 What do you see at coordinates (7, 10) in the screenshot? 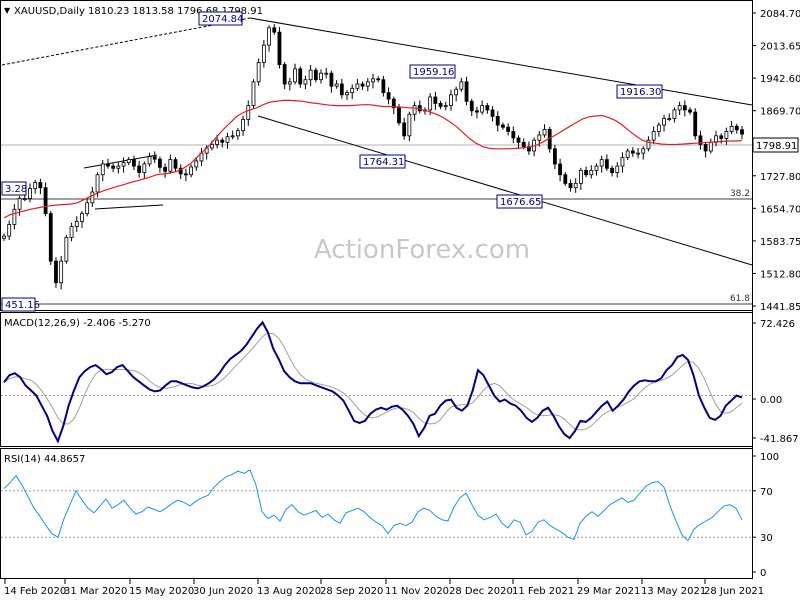
I see `collapse-arrow-icon: ▼` at bounding box center [7, 10].